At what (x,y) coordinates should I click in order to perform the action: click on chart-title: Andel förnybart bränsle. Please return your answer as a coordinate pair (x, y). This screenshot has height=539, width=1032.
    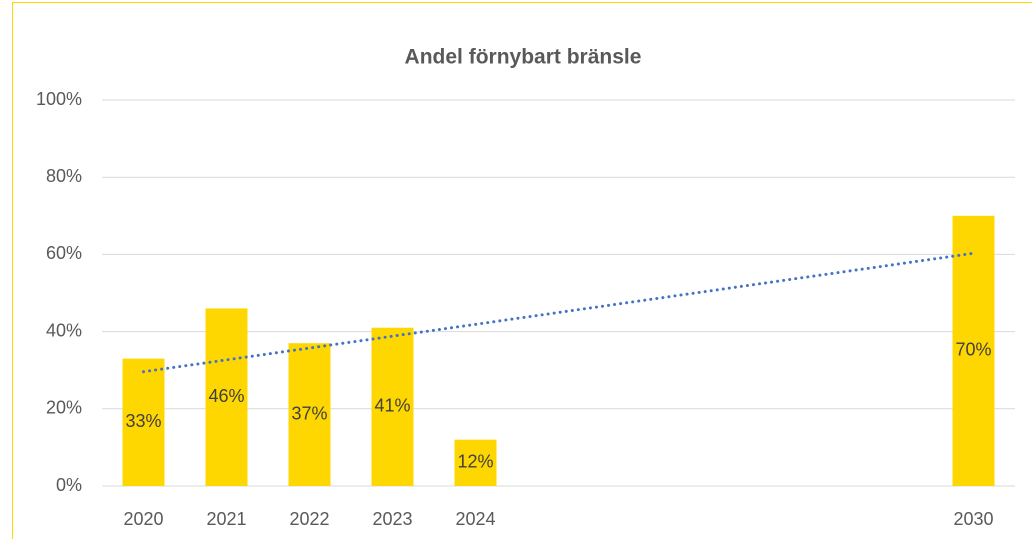
    Looking at the image, I should click on (523, 57).